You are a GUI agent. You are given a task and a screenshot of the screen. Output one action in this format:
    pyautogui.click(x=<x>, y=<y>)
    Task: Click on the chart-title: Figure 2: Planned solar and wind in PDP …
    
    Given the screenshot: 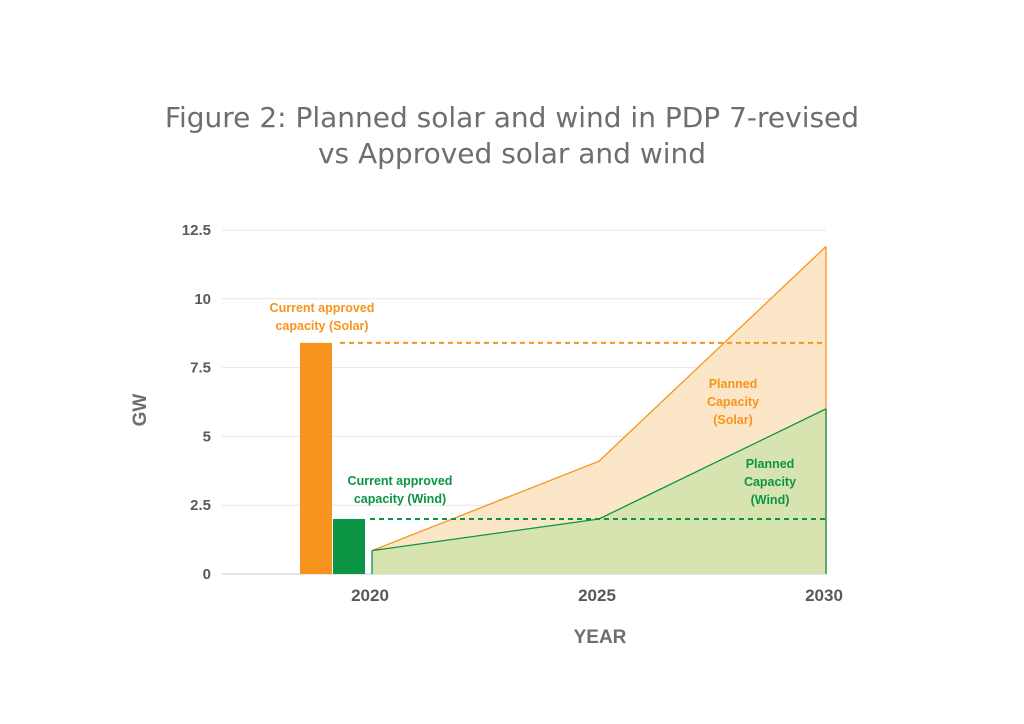 What is the action you would take?
    pyautogui.click(x=512, y=136)
    